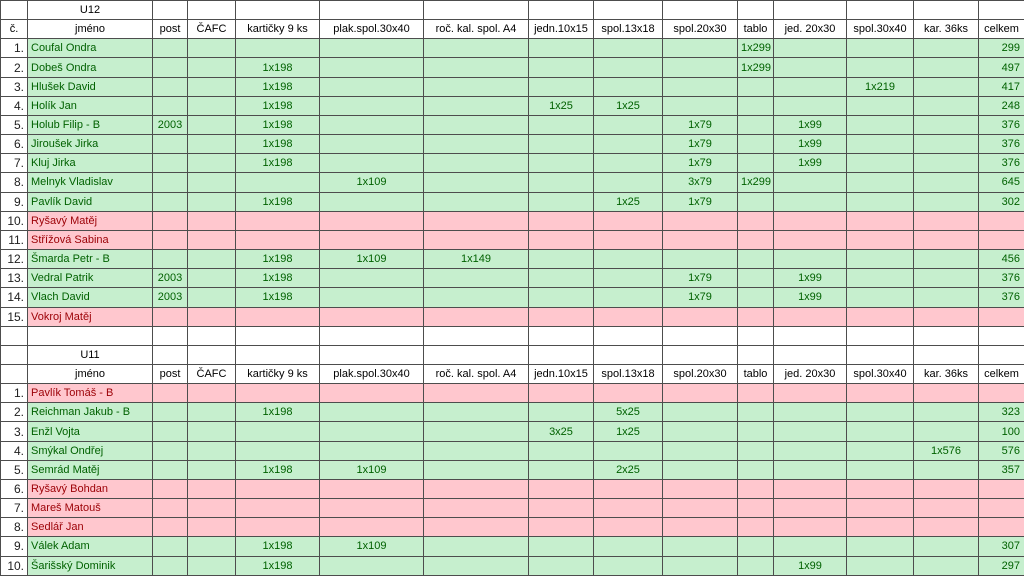 Image resolution: width=1024 pixels, height=576 pixels. I want to click on total-cell: 456, so click(1001, 259).